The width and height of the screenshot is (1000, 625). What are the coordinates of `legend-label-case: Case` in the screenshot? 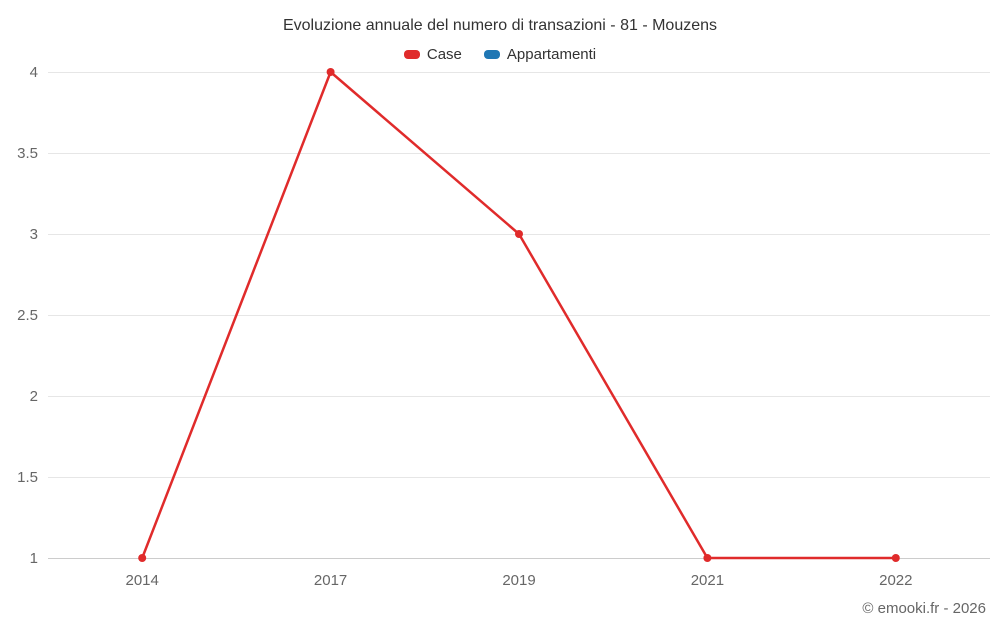 It's located at (444, 54).